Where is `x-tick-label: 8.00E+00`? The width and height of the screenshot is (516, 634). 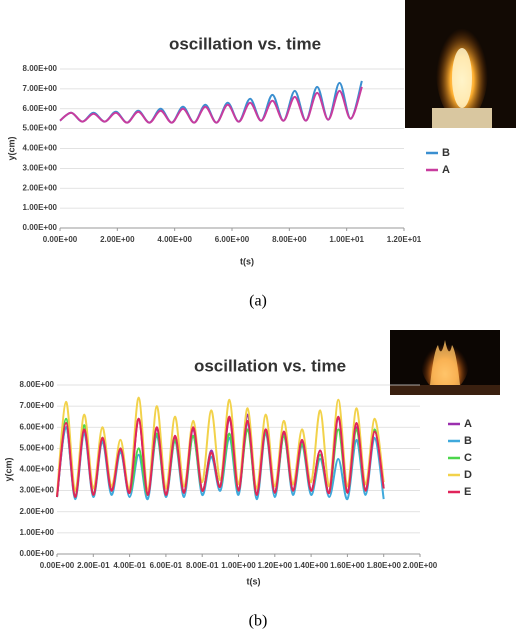 x-tick-label: 8.00E+00 is located at coordinates (289, 239).